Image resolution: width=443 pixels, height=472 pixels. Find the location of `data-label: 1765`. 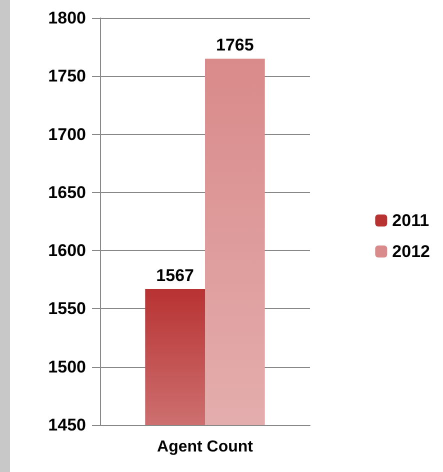

data-label: 1765 is located at coordinates (235, 45).